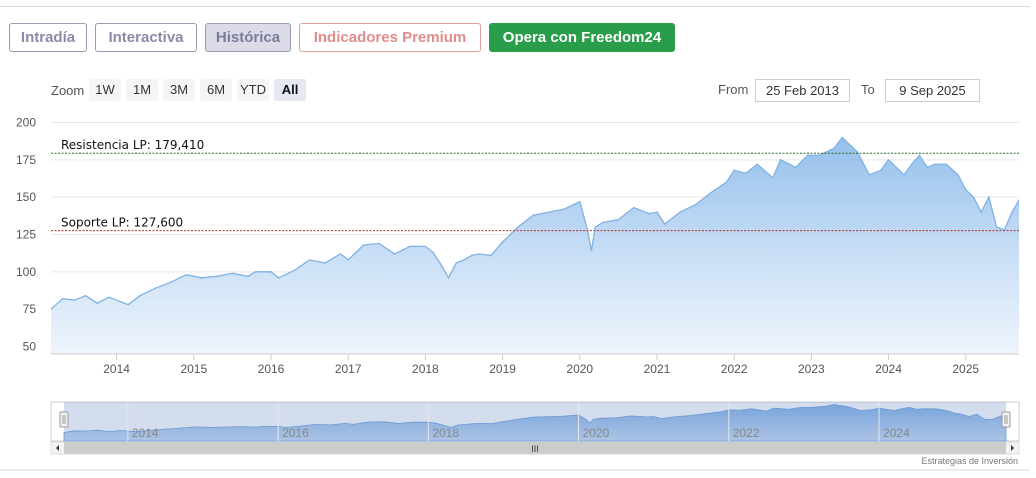  Describe the element at coordinates (179, 90) in the screenshot. I see `zoom-3m-button: 3M` at that location.